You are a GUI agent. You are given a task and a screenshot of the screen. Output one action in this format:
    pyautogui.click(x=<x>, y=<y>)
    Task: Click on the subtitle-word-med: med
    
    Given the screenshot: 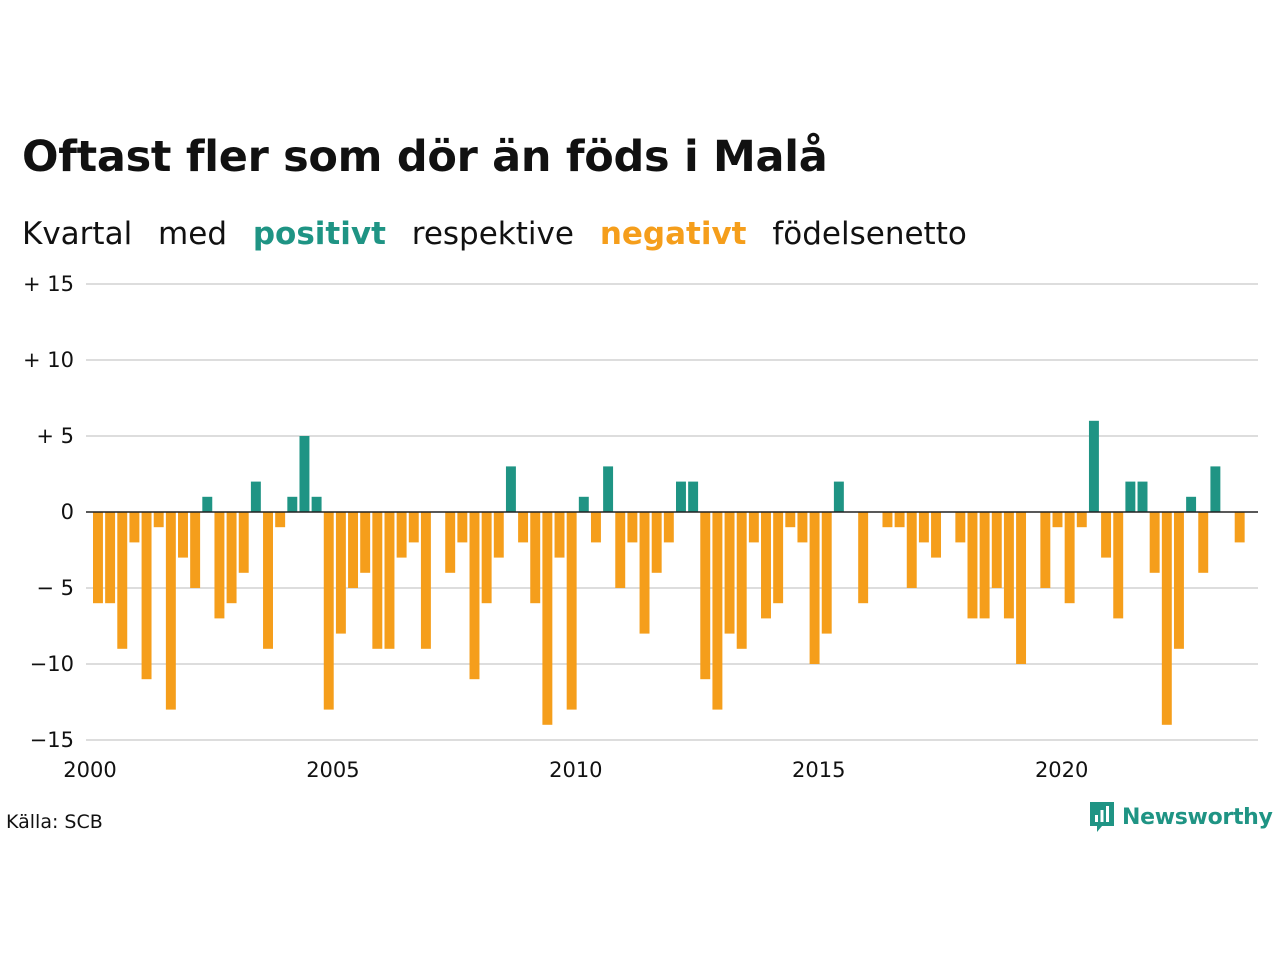 What is the action you would take?
    pyautogui.click(x=192, y=234)
    